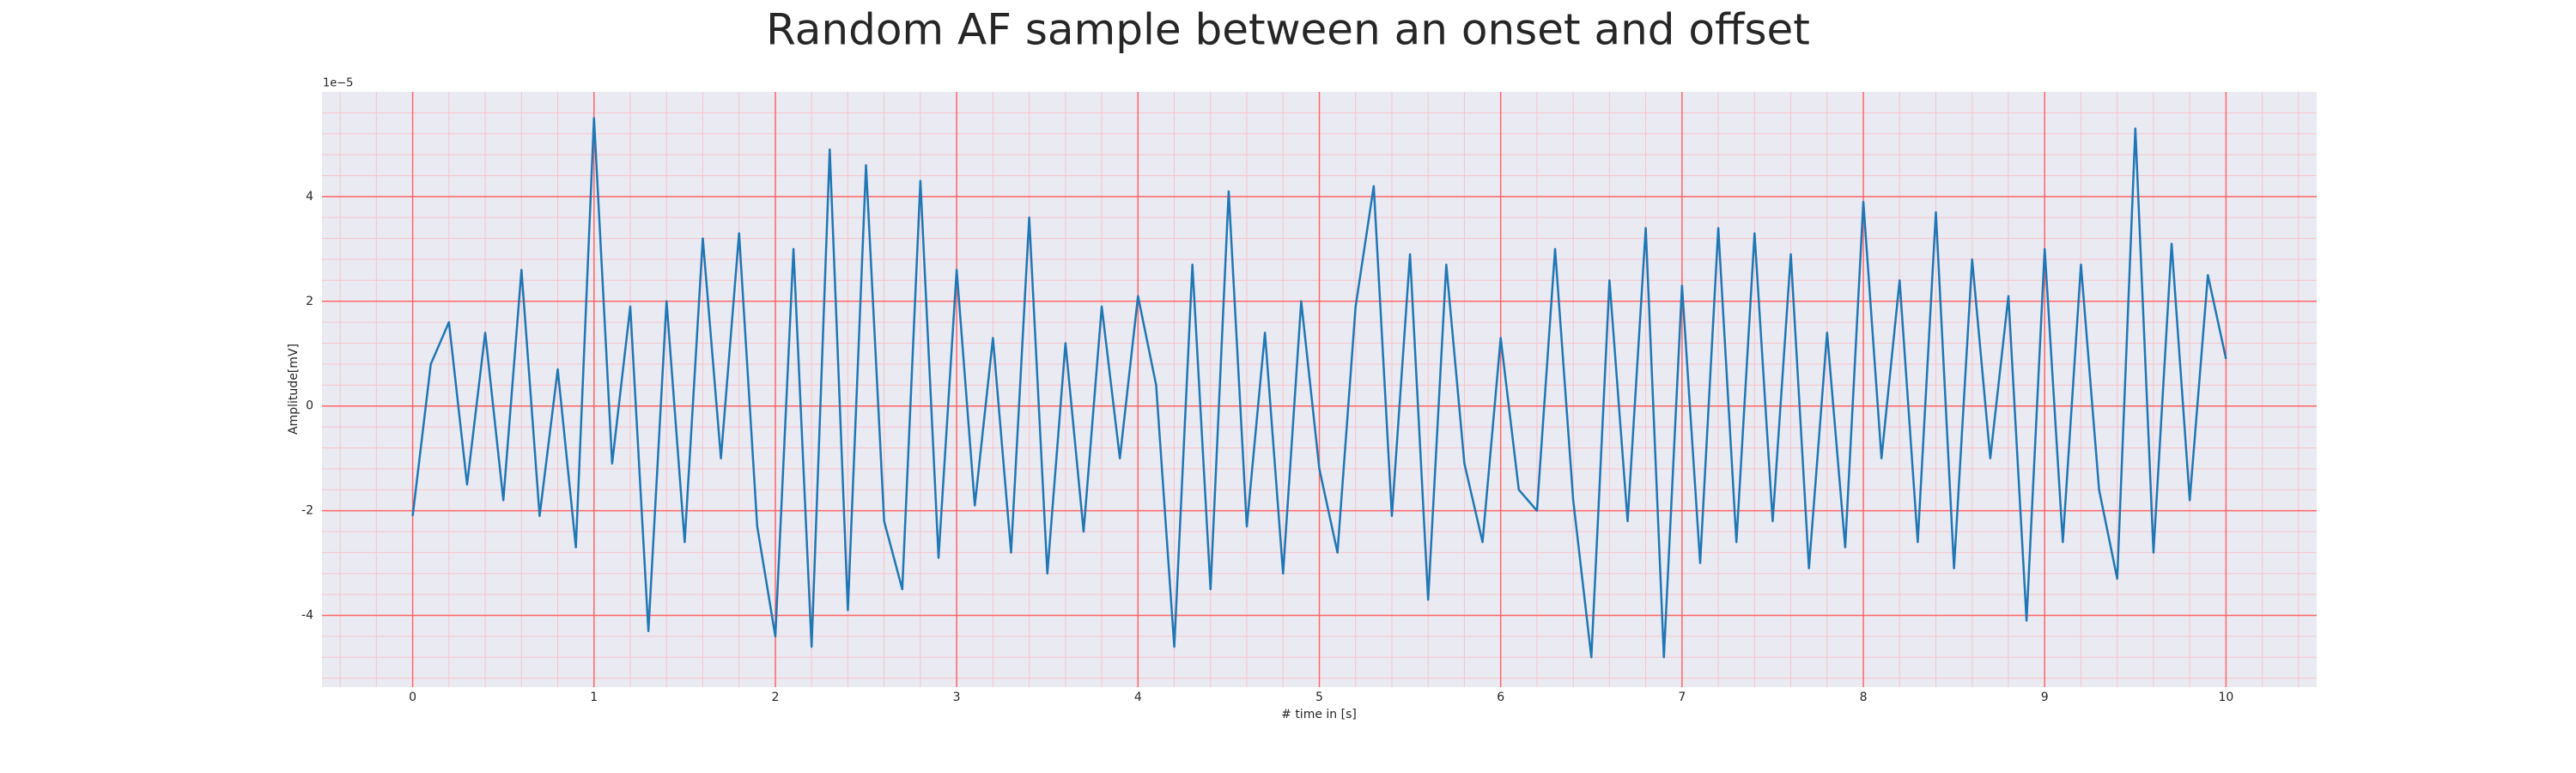  What do you see at coordinates (1500, 697) in the screenshot?
I see `x-tick-label: 6` at bounding box center [1500, 697].